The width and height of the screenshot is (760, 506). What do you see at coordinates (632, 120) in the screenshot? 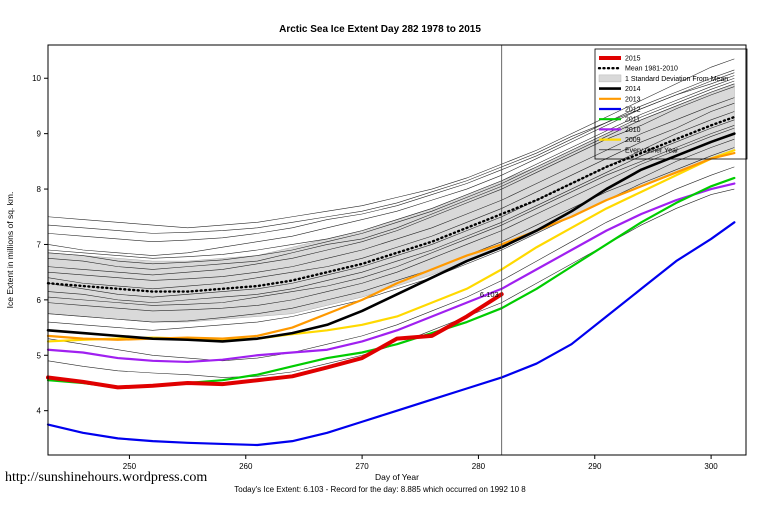
I see `legend-label: 2011` at bounding box center [632, 120].